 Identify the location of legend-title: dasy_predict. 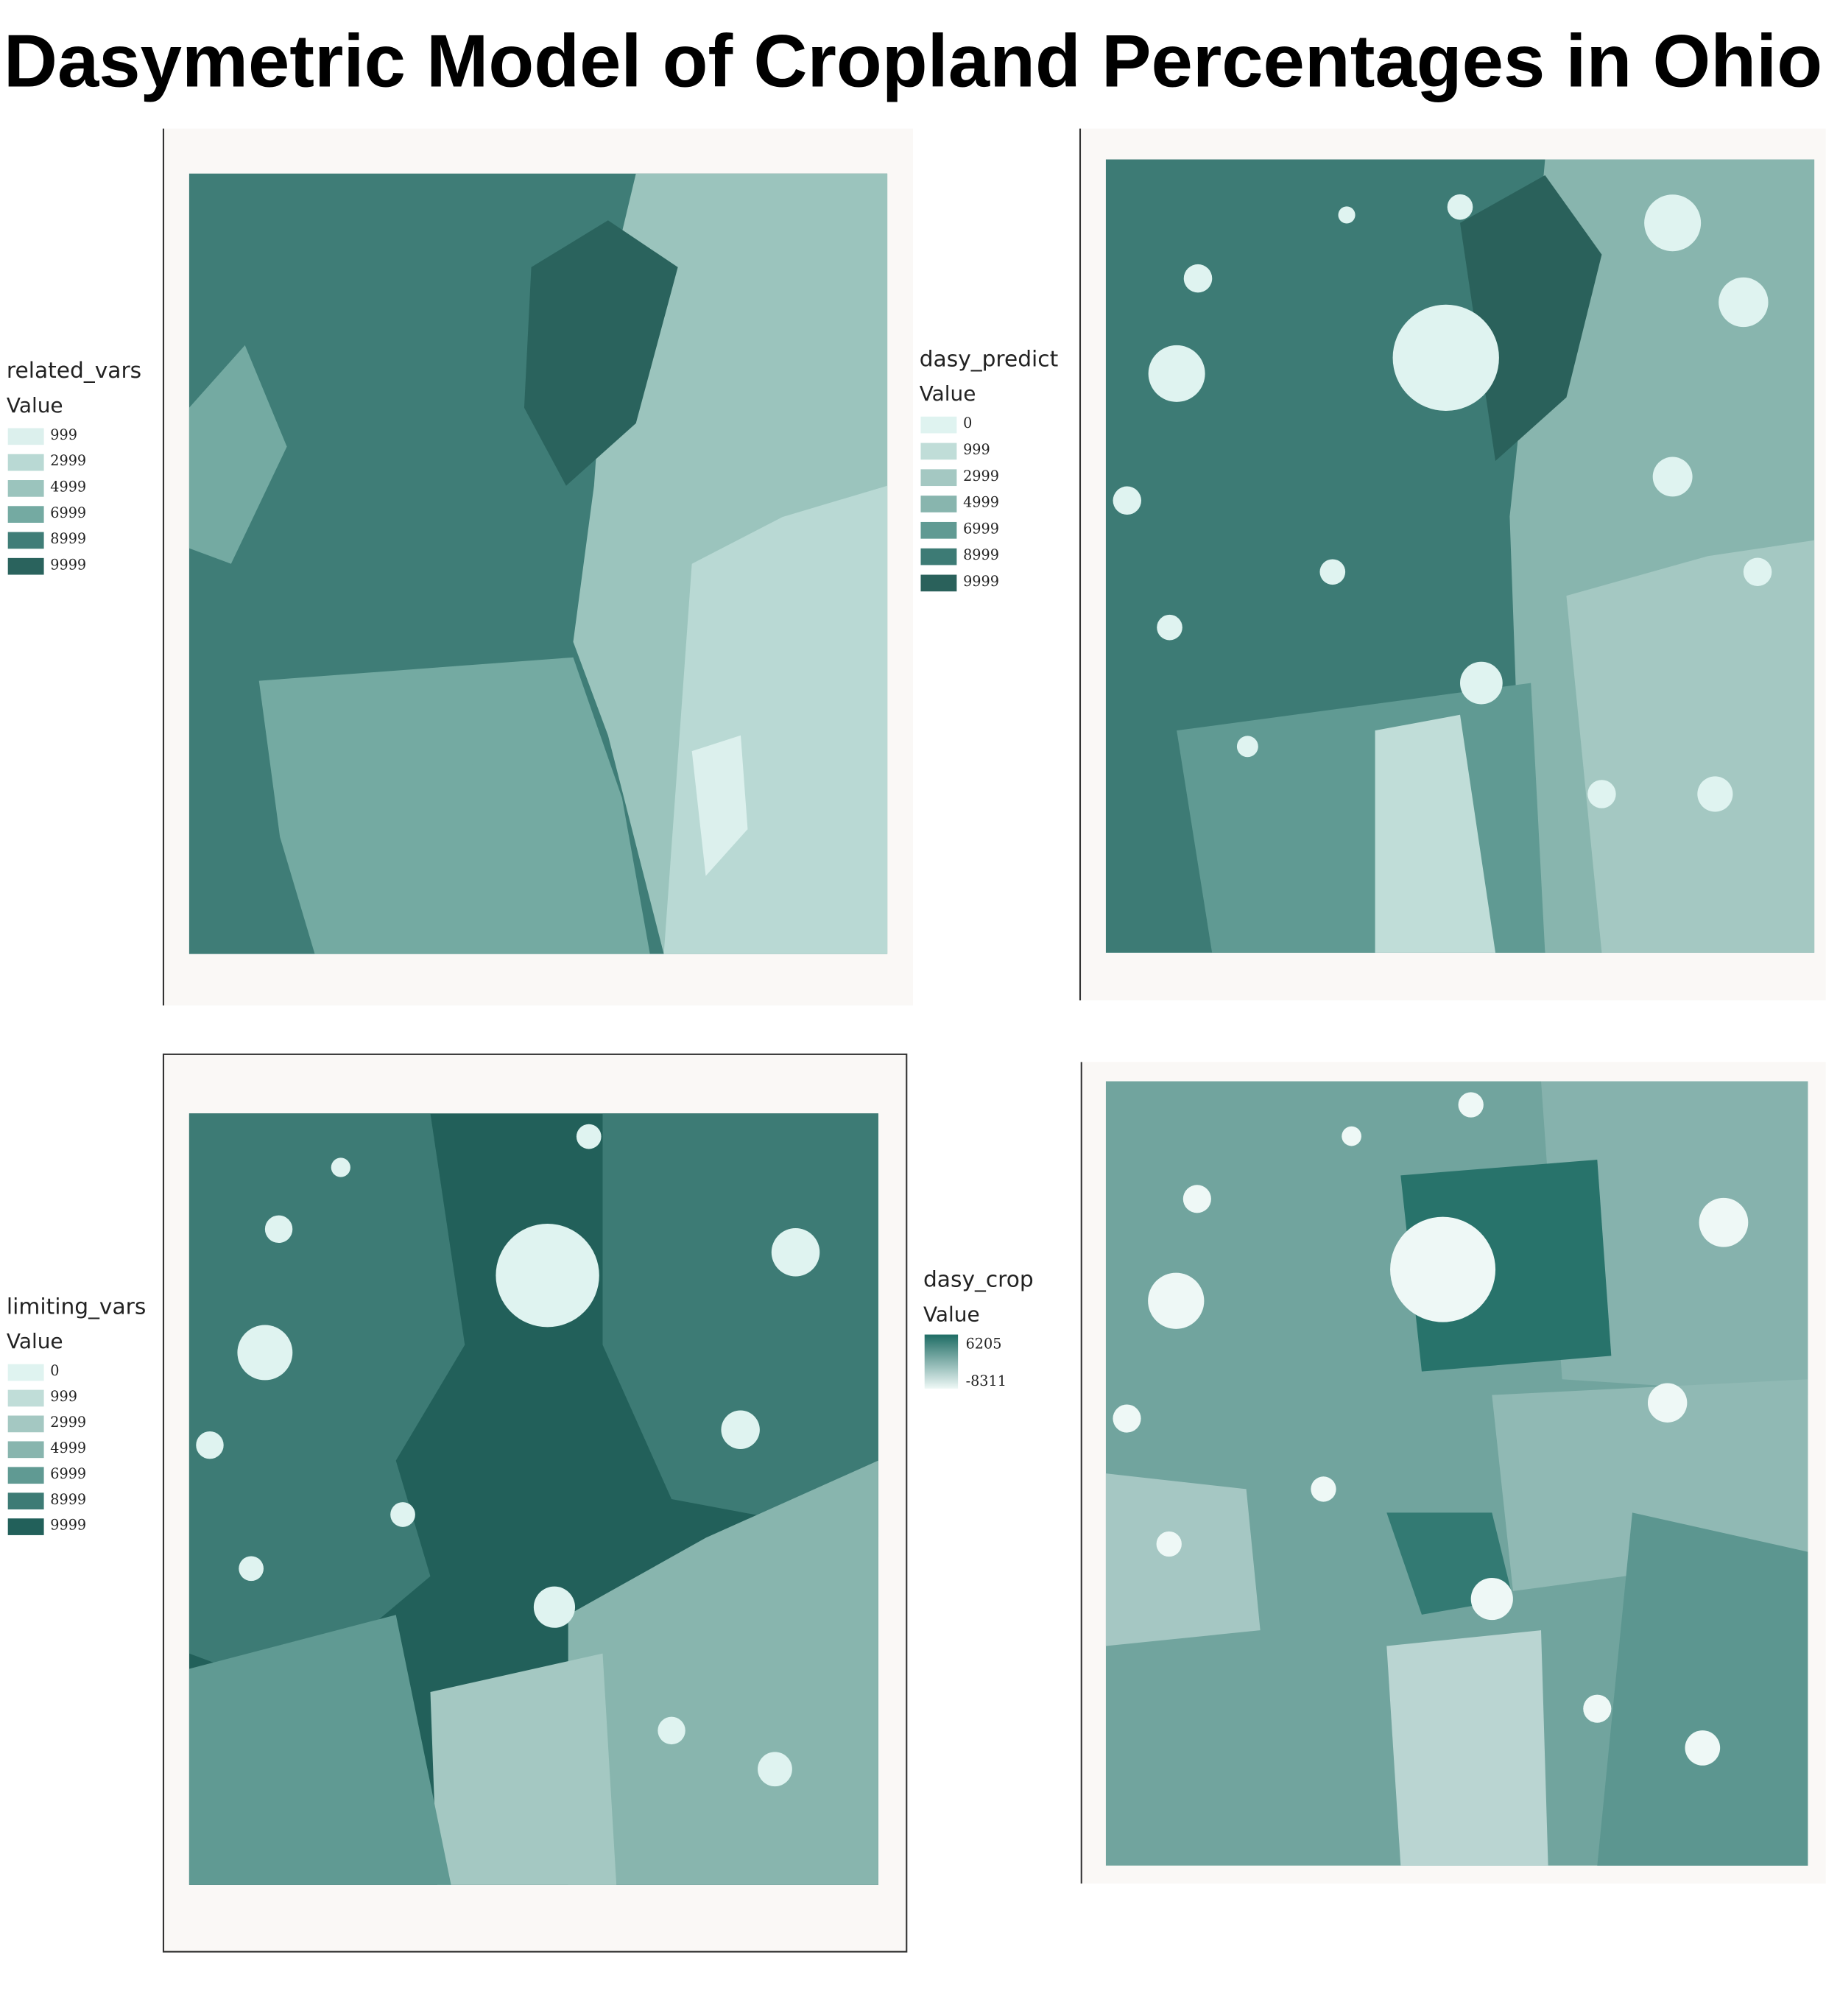
(990, 358).